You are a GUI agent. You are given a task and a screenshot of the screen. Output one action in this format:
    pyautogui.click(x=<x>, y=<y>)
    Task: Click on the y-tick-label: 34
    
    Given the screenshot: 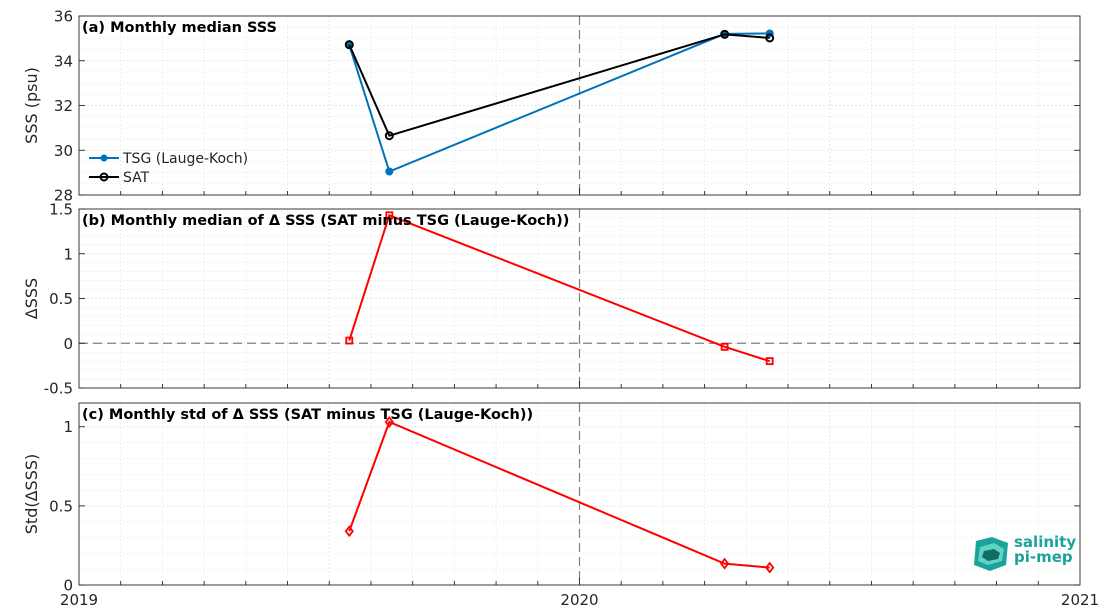 What is the action you would take?
    pyautogui.click(x=63, y=61)
    